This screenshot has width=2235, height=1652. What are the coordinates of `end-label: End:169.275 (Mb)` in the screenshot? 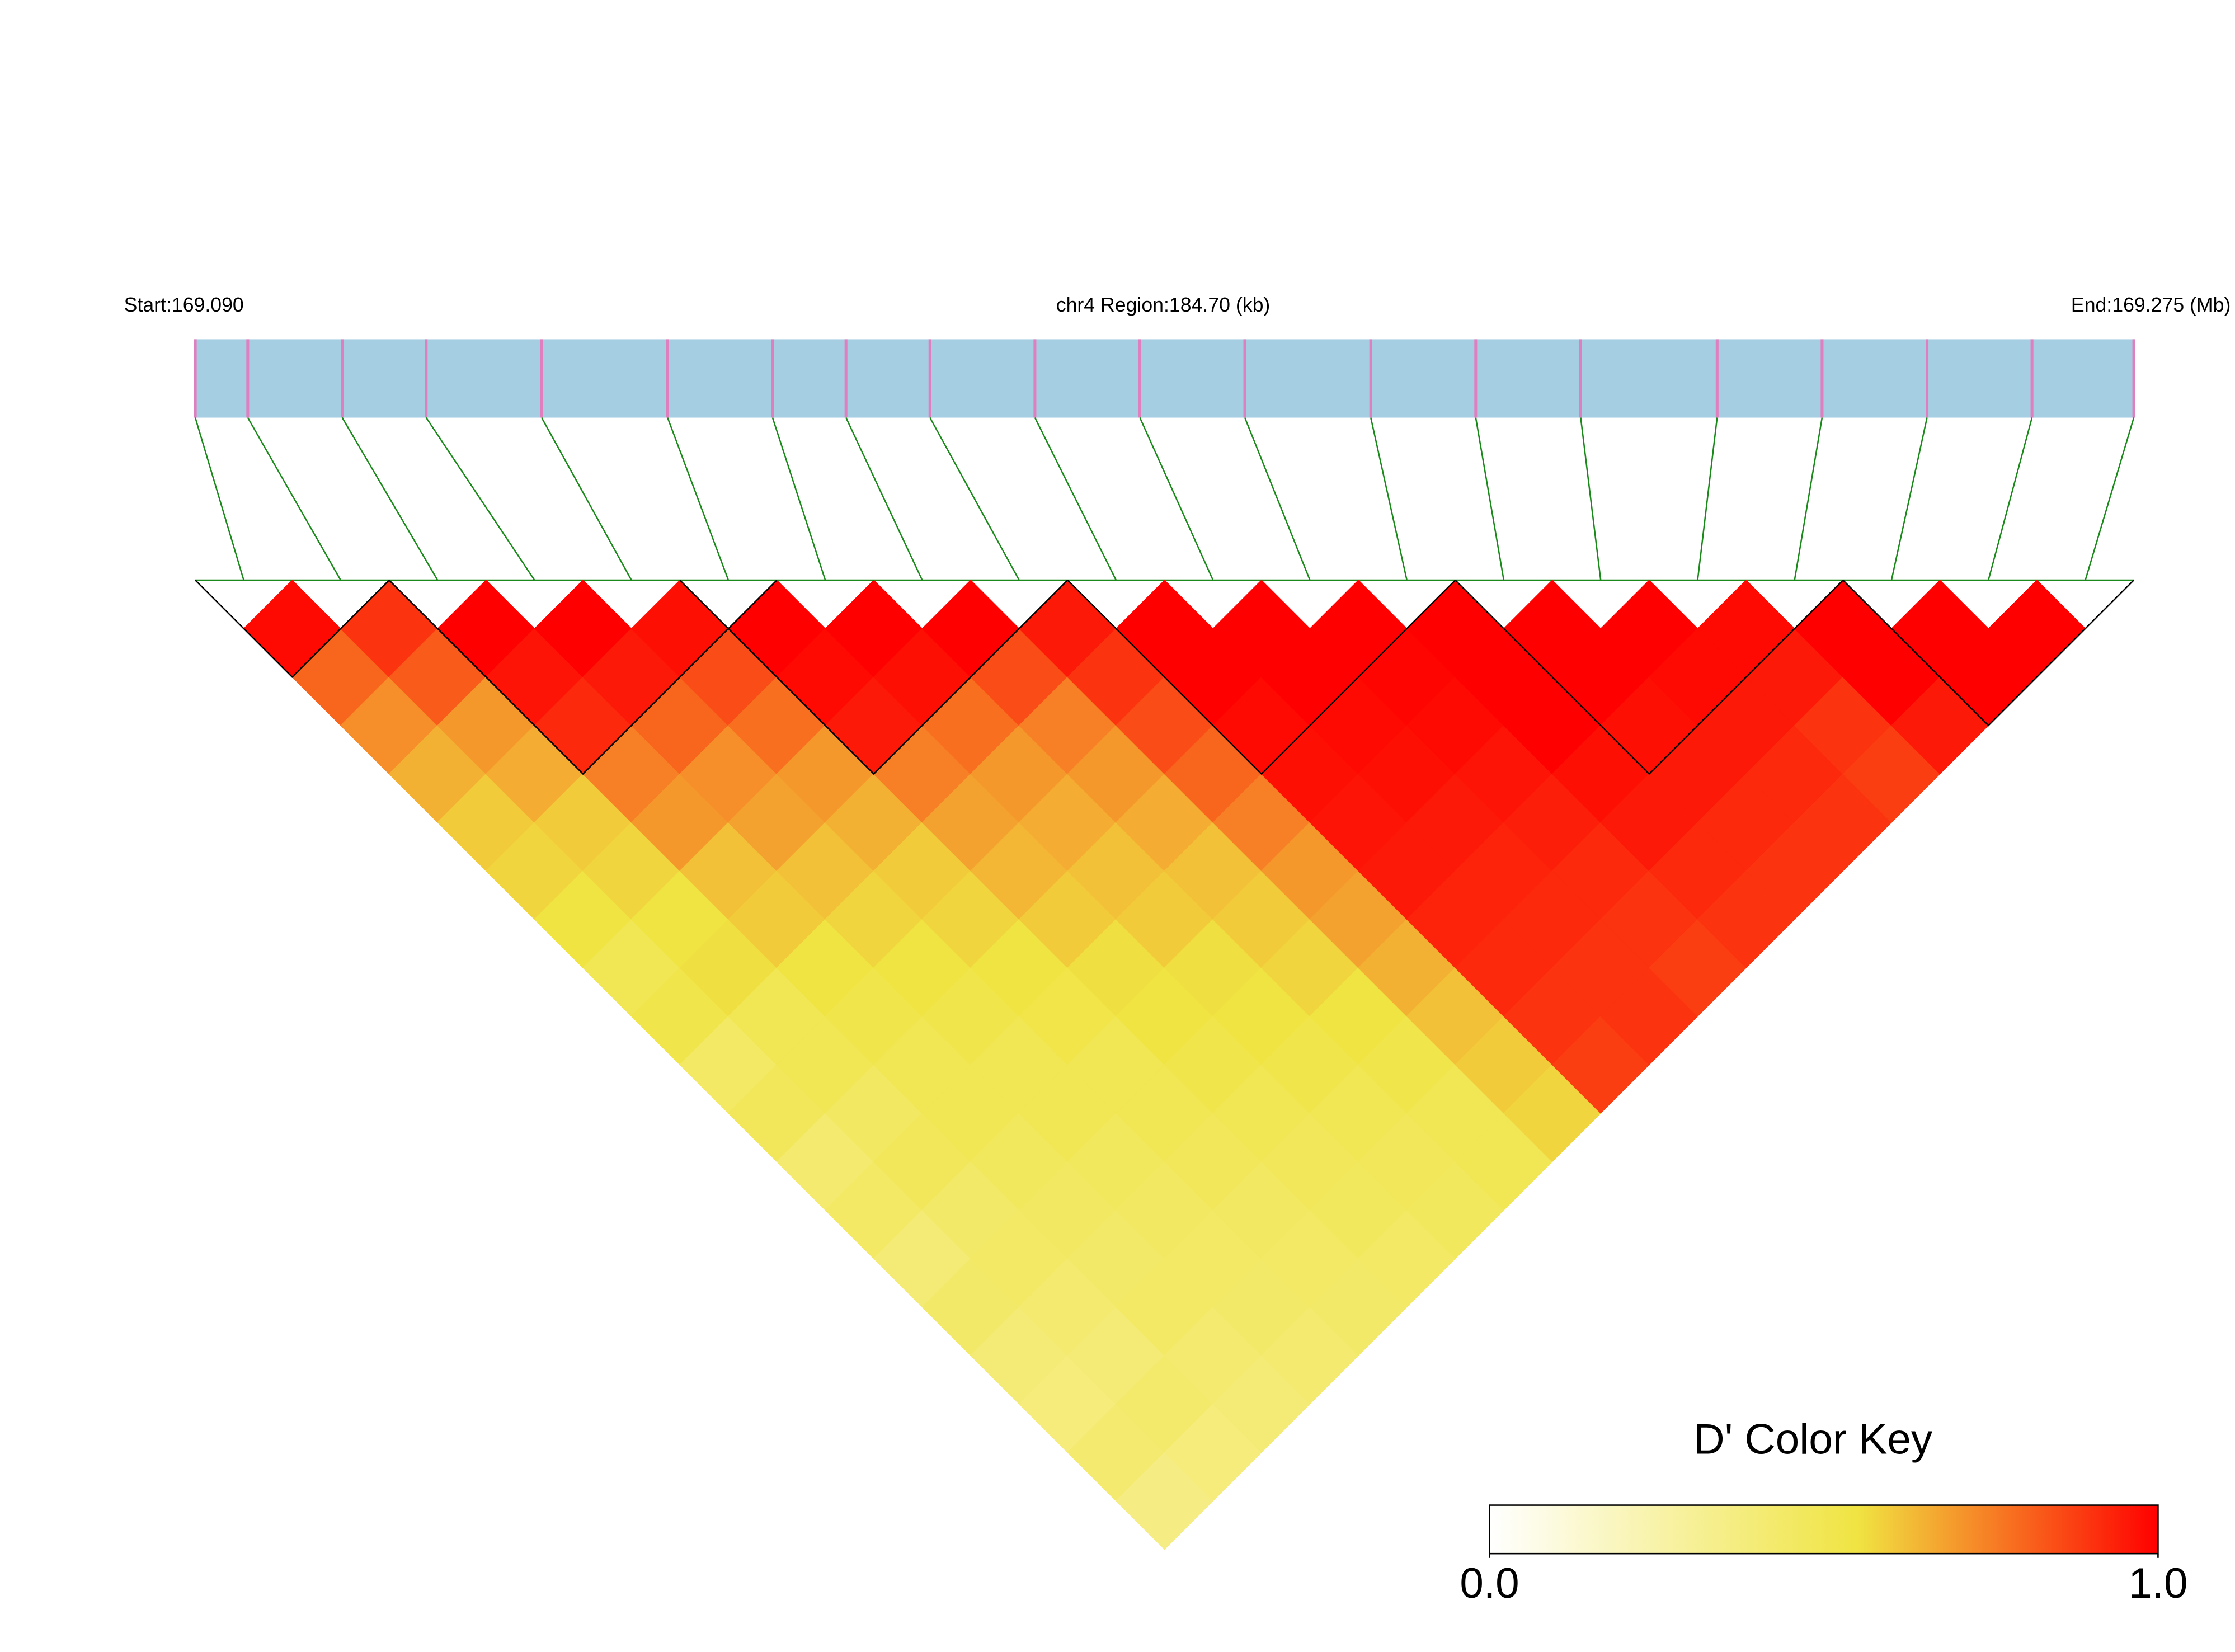 It's located at (2151, 305).